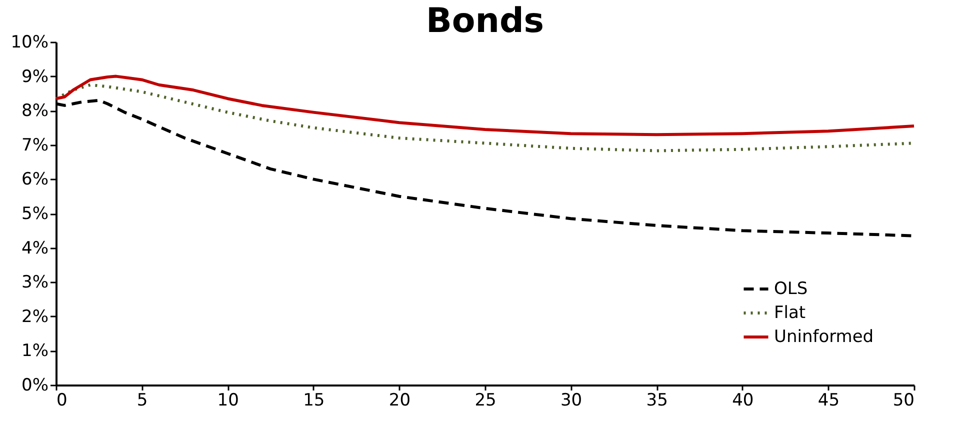 The image size is (978, 421). I want to click on legend-label: Uninformed, so click(824, 337).